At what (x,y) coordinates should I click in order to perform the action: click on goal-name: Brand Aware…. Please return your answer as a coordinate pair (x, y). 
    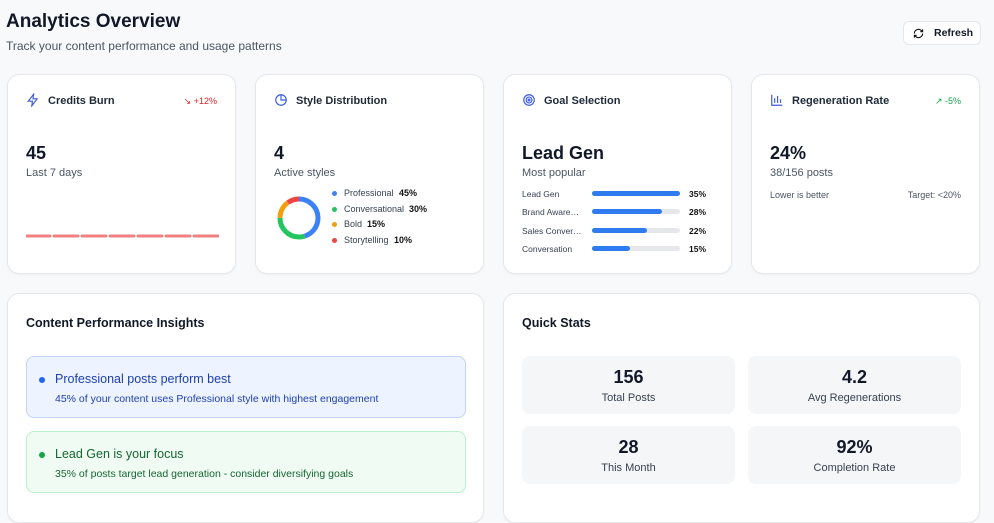
    Looking at the image, I should click on (551, 212).